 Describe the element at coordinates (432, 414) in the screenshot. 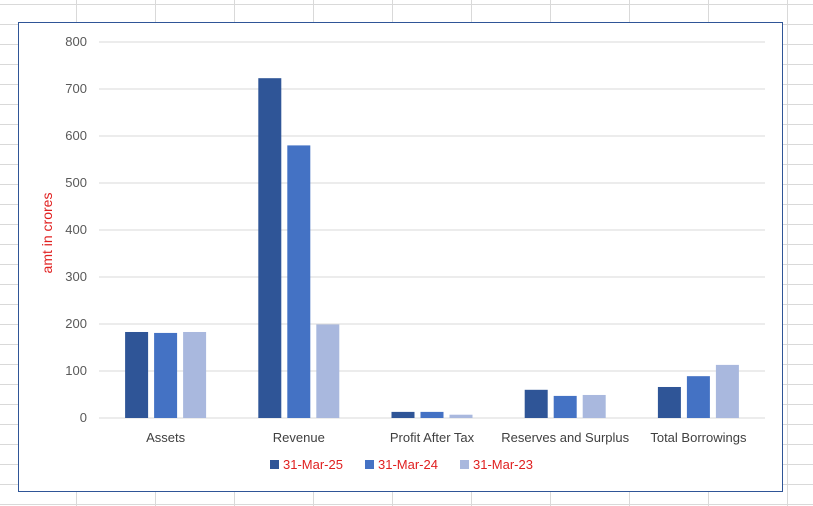

I see `bar-31-mar-24-profit-after-tax` at that location.